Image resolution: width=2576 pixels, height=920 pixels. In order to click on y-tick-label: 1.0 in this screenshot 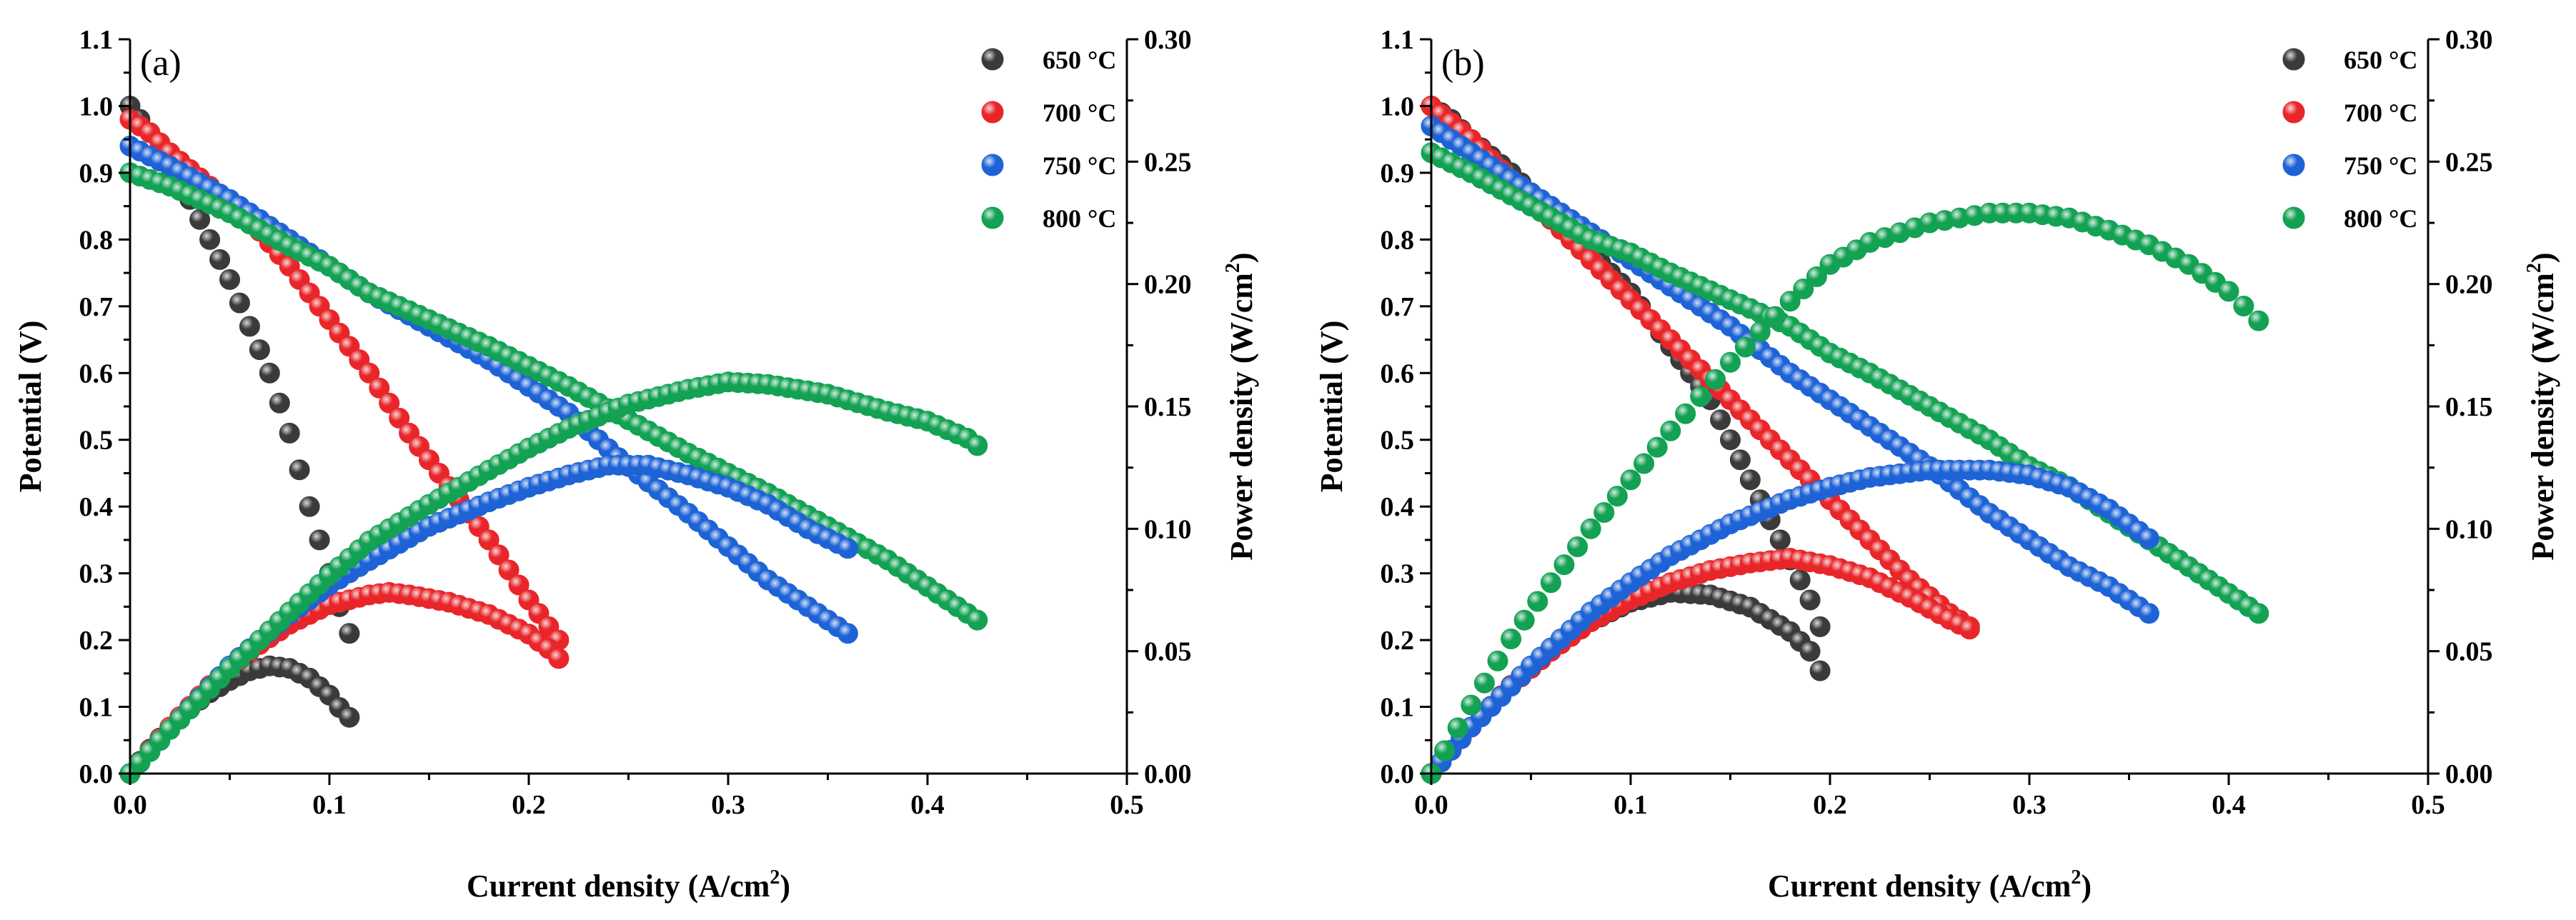, I will do `click(1398, 106)`.